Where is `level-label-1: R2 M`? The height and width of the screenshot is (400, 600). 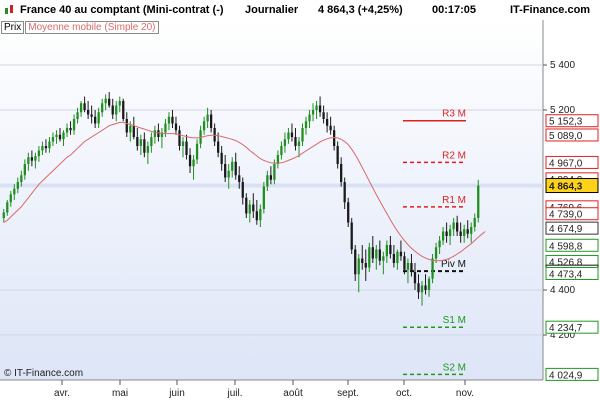
level-label-1: R2 M is located at coordinates (454, 155).